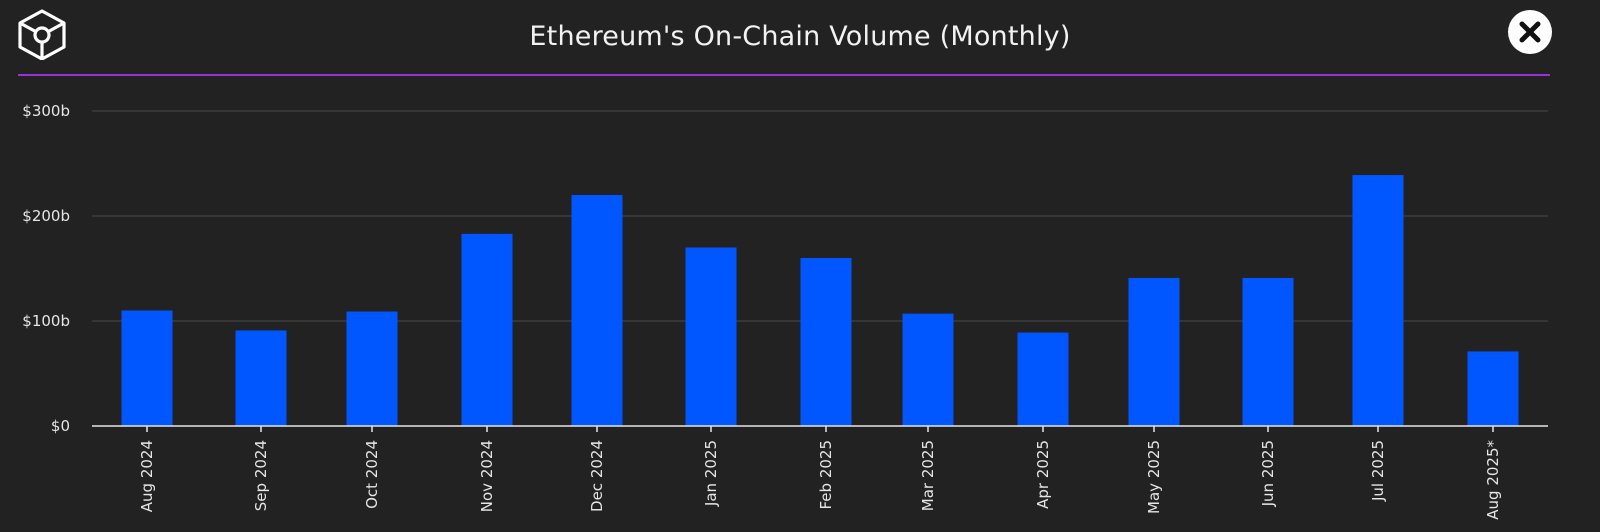 The width and height of the screenshot is (1600, 532). What do you see at coordinates (820, 428) in the screenshot?
I see `axes` at bounding box center [820, 428].